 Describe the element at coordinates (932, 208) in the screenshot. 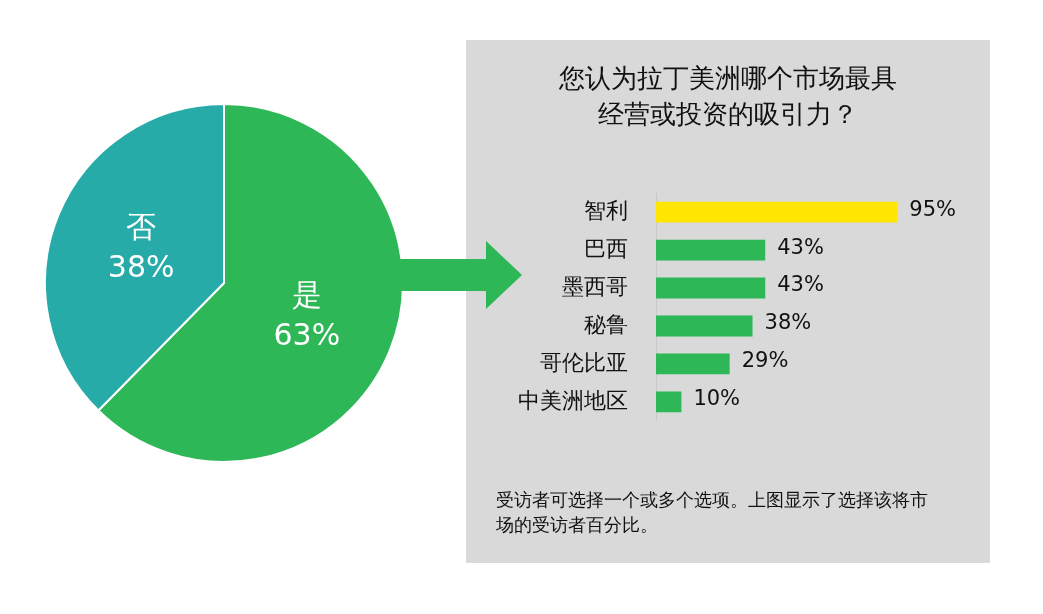

I see `data-label: 95%` at that location.